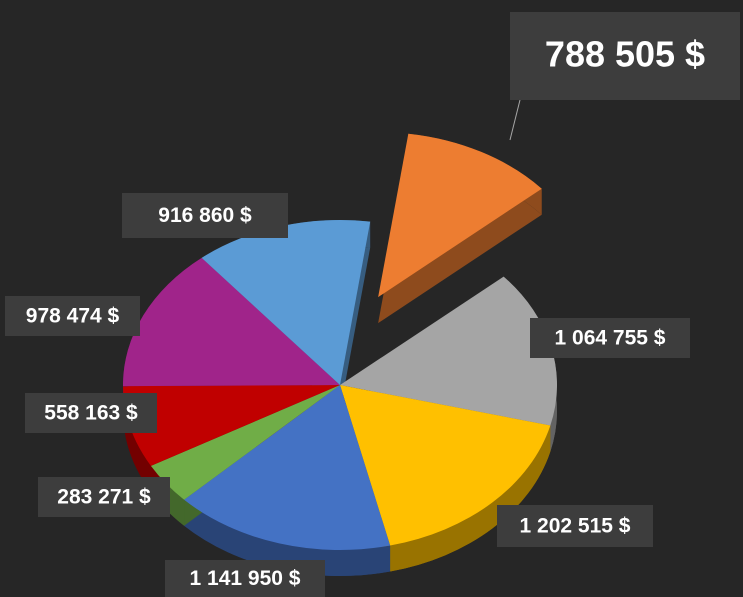  I want to click on data-label: 1 141 950 $, so click(245, 578).